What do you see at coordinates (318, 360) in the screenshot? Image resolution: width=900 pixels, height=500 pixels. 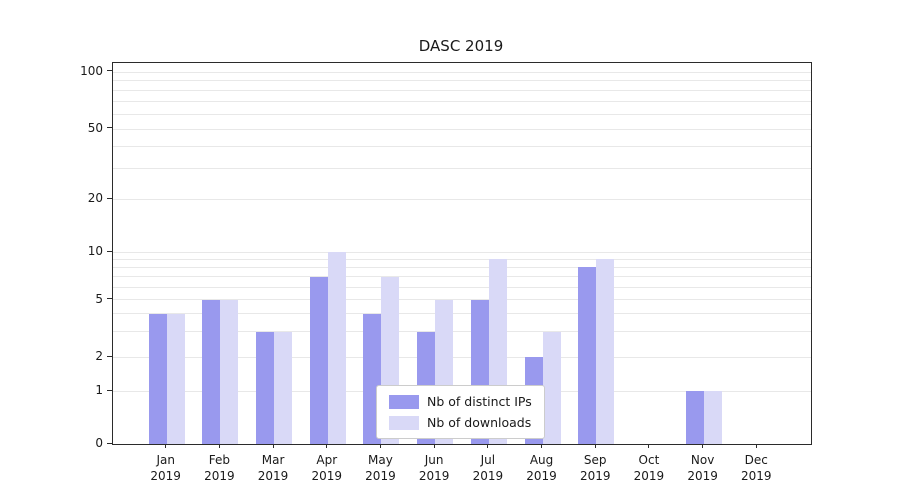 I see `bar-apr-distinct-ips` at bounding box center [318, 360].